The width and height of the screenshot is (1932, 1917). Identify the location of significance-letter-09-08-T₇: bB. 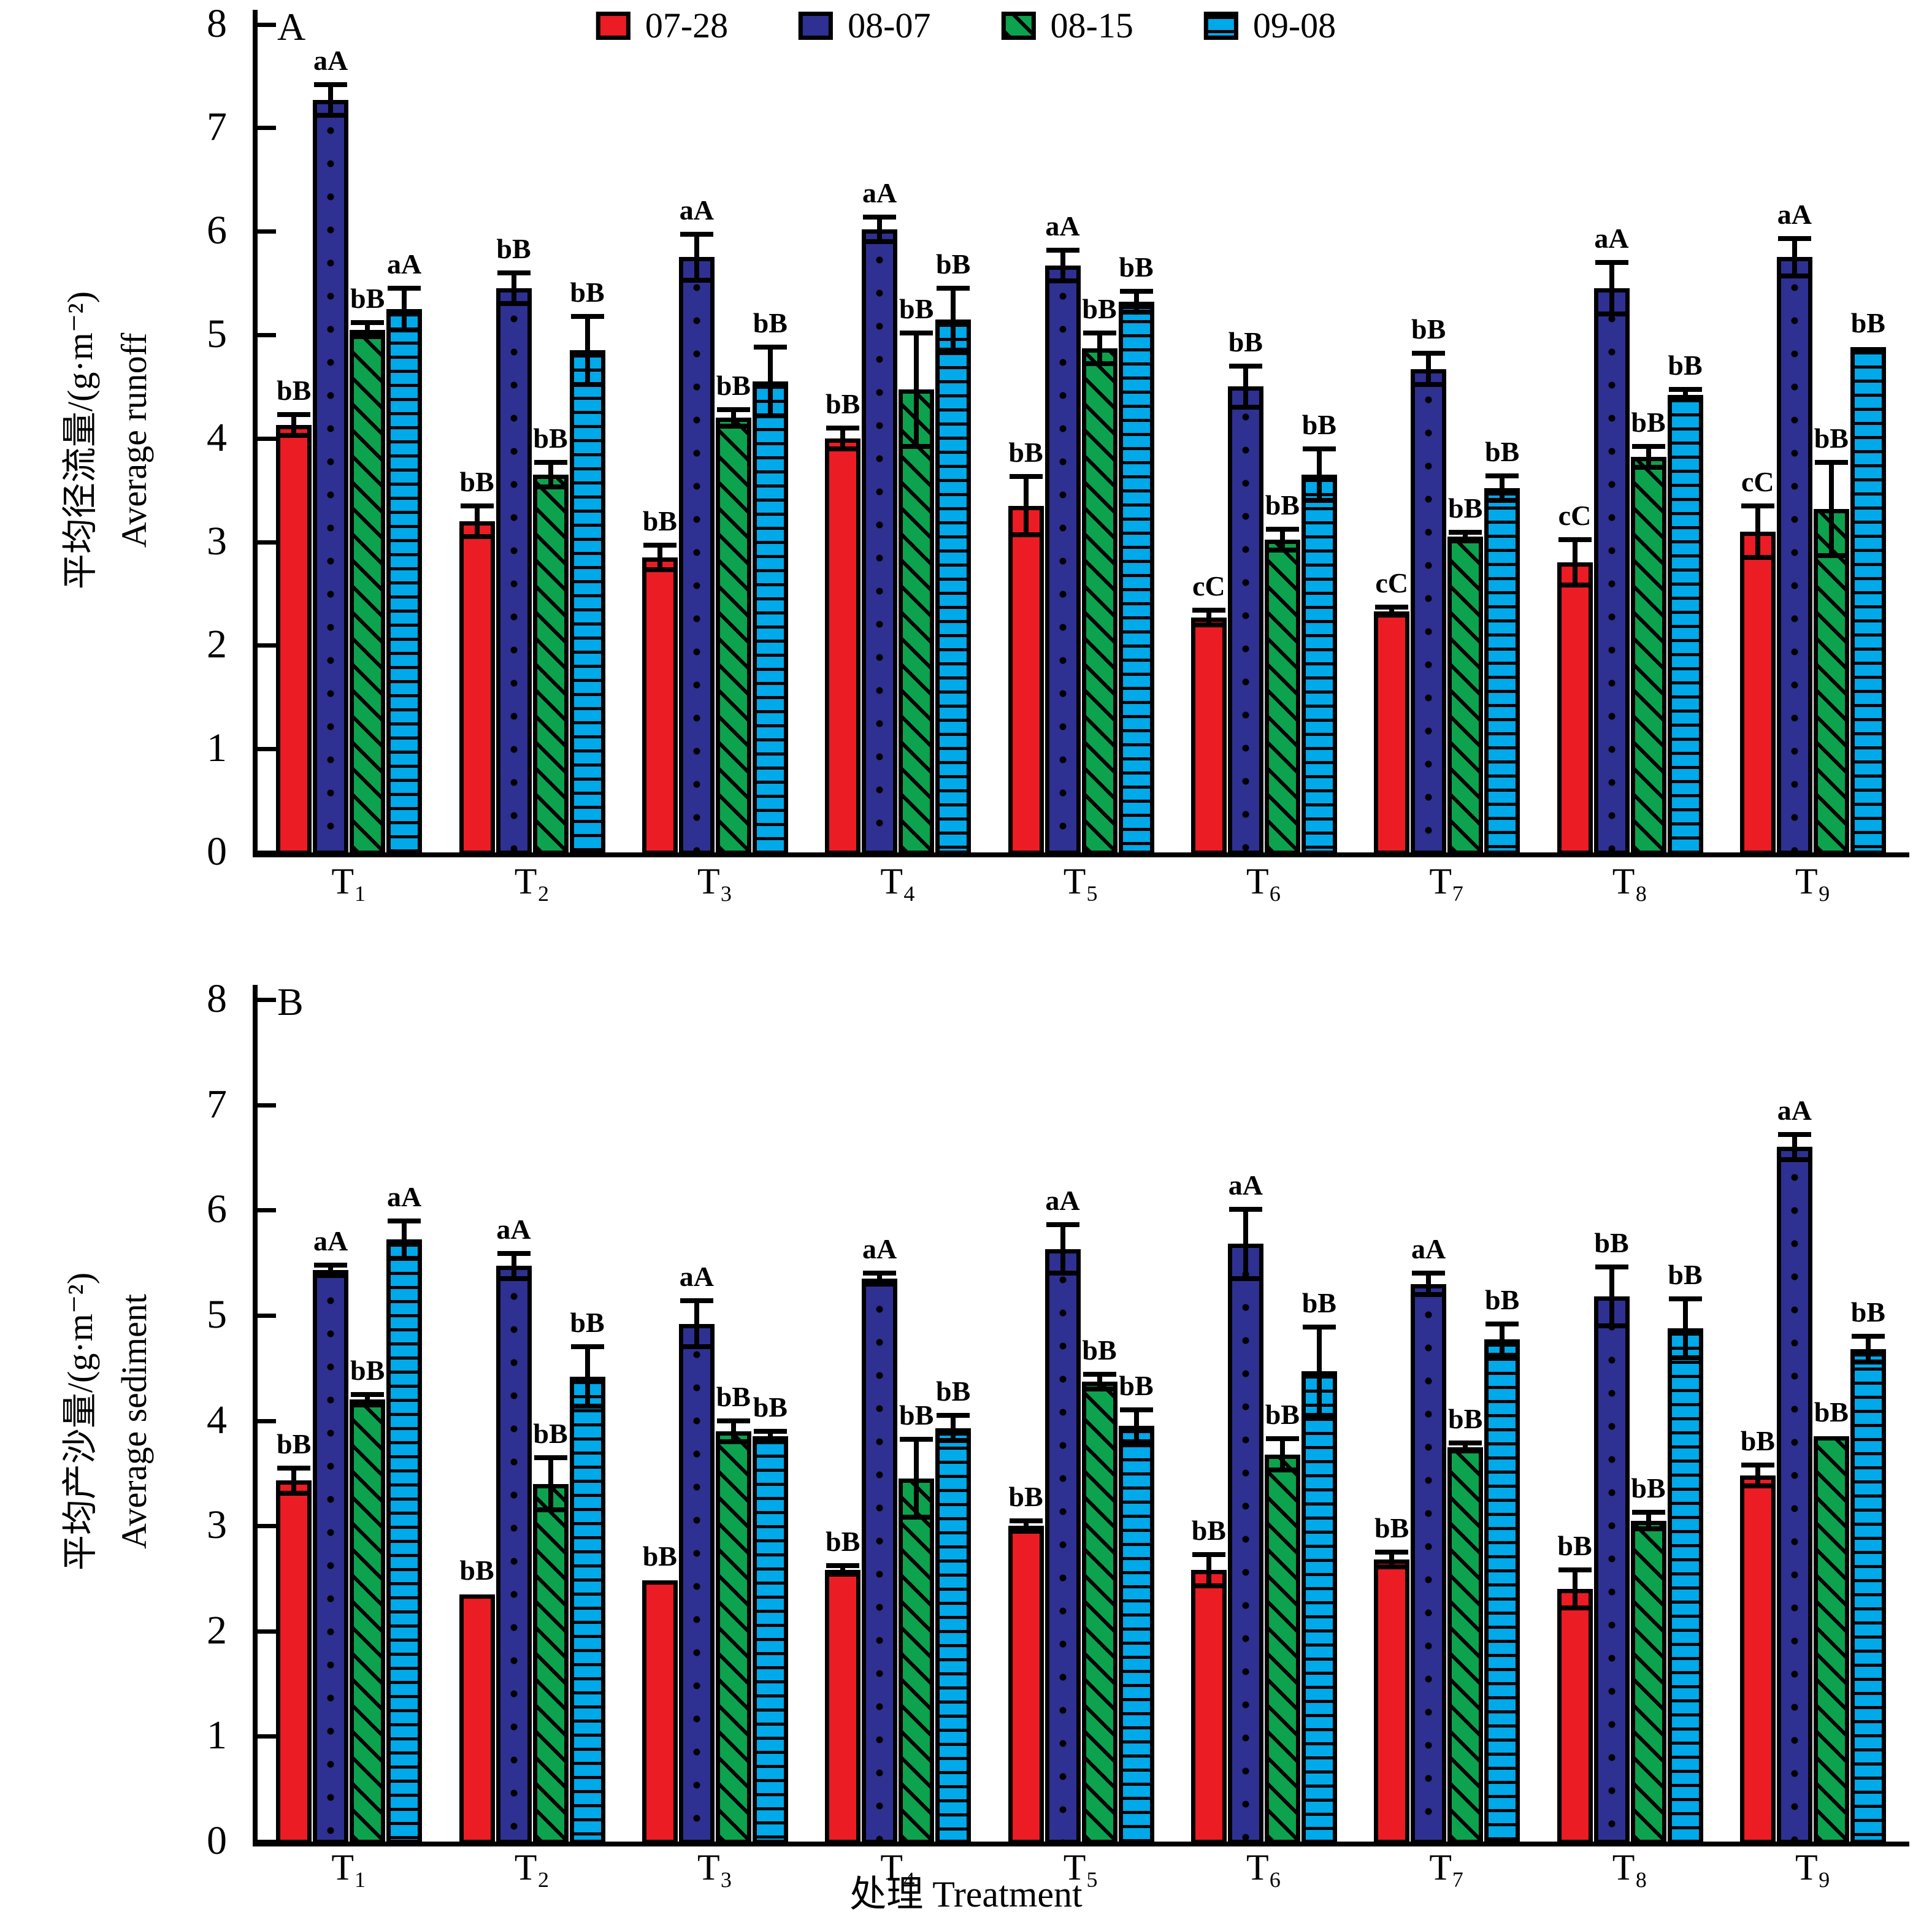
(1502, 1299).